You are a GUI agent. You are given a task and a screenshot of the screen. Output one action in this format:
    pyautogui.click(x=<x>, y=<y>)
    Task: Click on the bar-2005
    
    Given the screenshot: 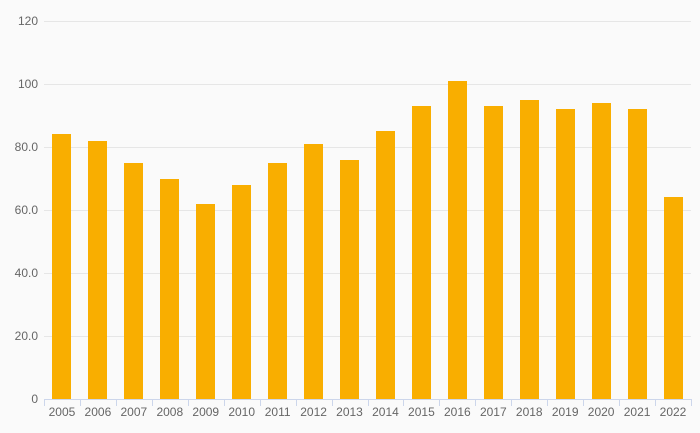 What is the action you would take?
    pyautogui.click(x=62, y=266)
    